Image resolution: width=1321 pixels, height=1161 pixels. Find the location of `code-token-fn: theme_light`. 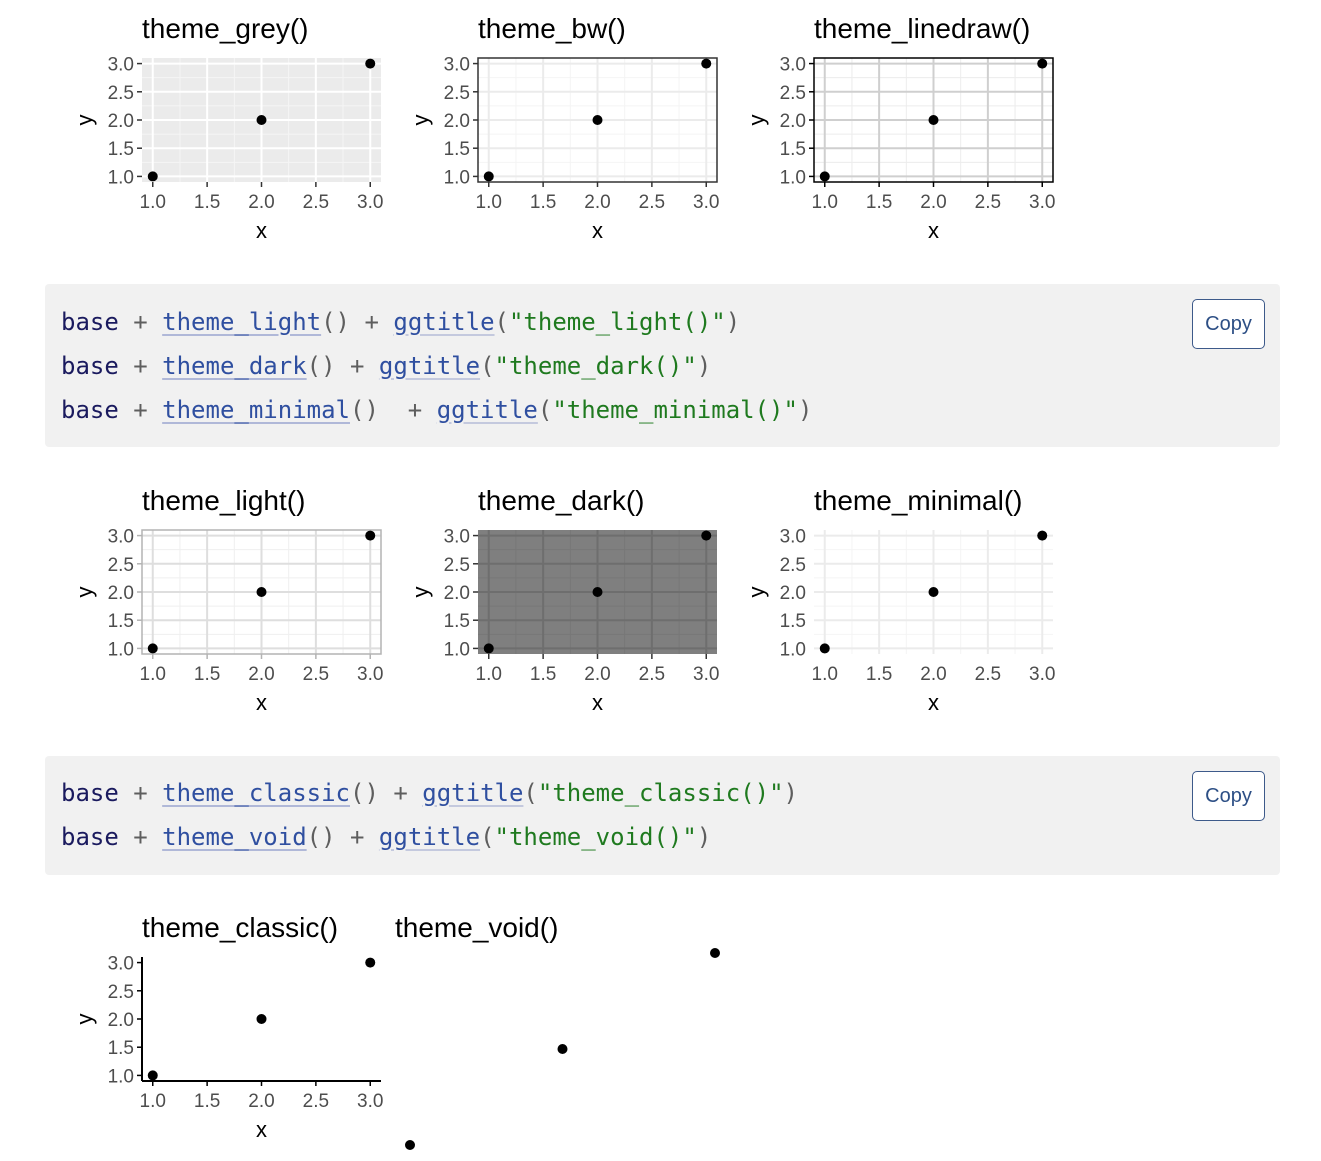

code-token-fn: theme_light is located at coordinates (242, 322).